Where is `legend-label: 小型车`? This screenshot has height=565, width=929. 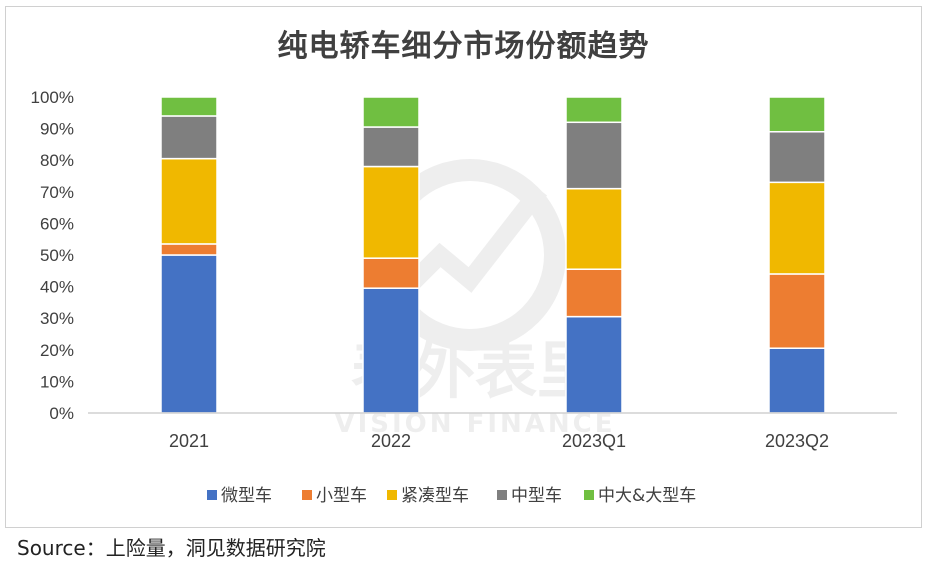 legend-label: 小型车 is located at coordinates (341, 496).